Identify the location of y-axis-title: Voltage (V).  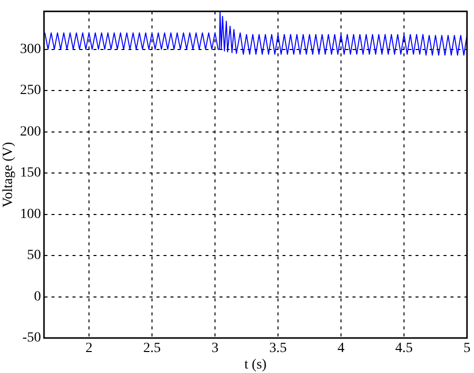
(8, 175).